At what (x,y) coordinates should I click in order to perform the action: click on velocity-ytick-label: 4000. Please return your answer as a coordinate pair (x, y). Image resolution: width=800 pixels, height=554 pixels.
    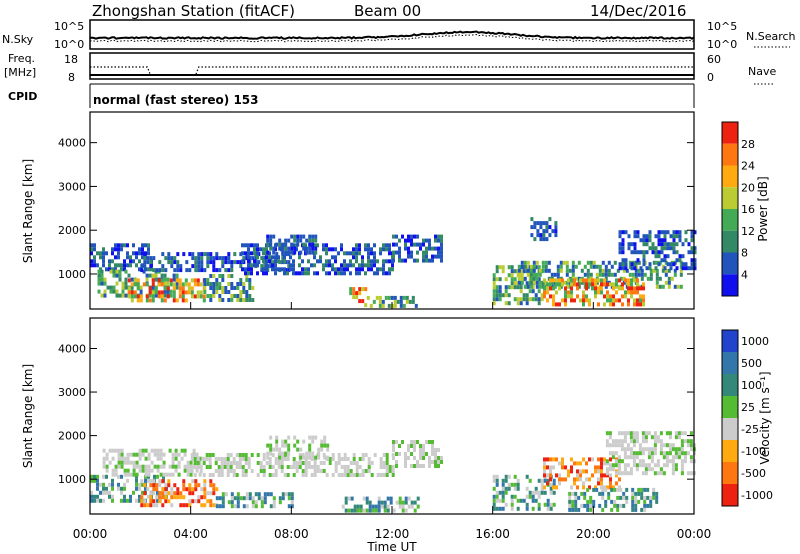
    Looking at the image, I should click on (72, 348).